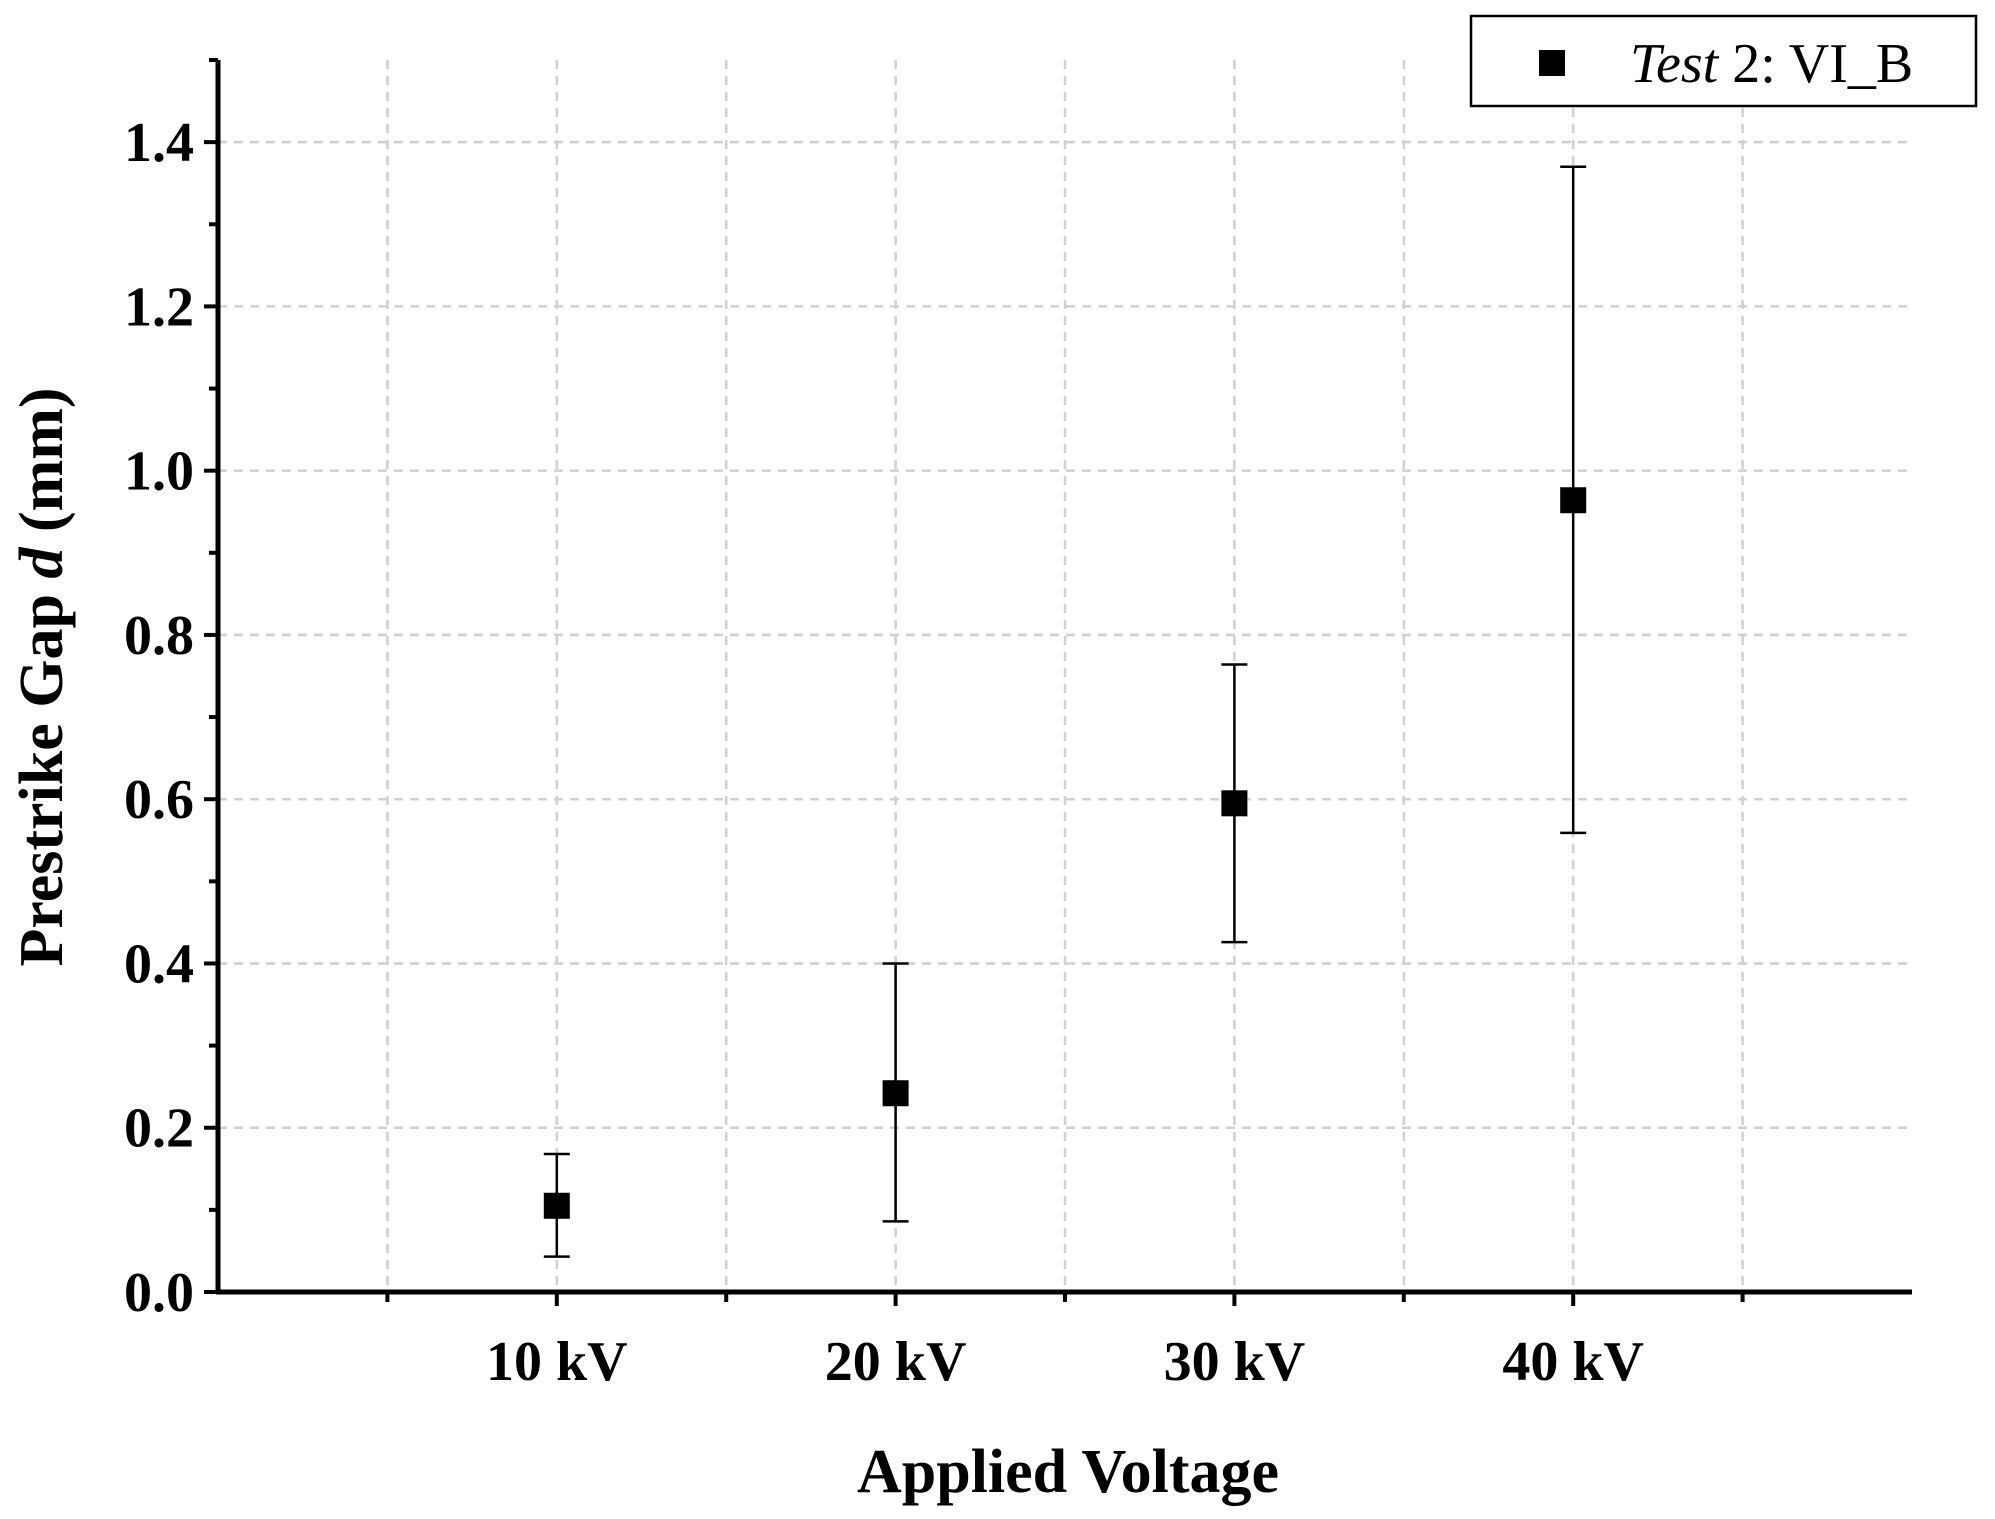  Describe the element at coordinates (1573, 1362) in the screenshot. I see `x-tick-label: 40 kV` at that location.